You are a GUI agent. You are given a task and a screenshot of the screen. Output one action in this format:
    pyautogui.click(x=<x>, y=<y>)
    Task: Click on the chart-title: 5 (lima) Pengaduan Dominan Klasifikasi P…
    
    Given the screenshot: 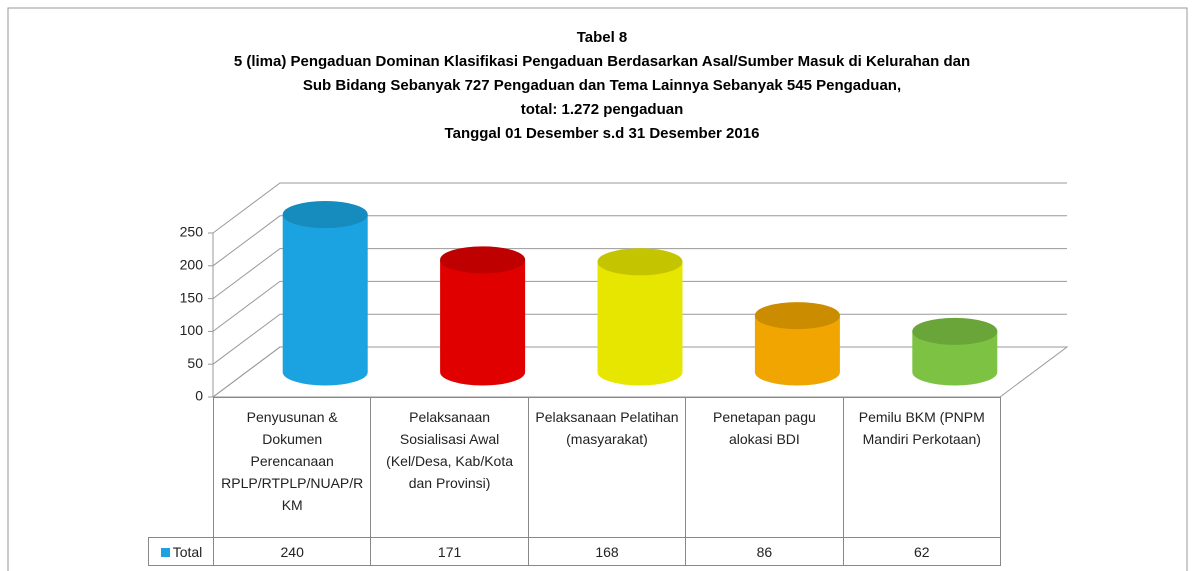 What is the action you would take?
    pyautogui.click(x=602, y=61)
    